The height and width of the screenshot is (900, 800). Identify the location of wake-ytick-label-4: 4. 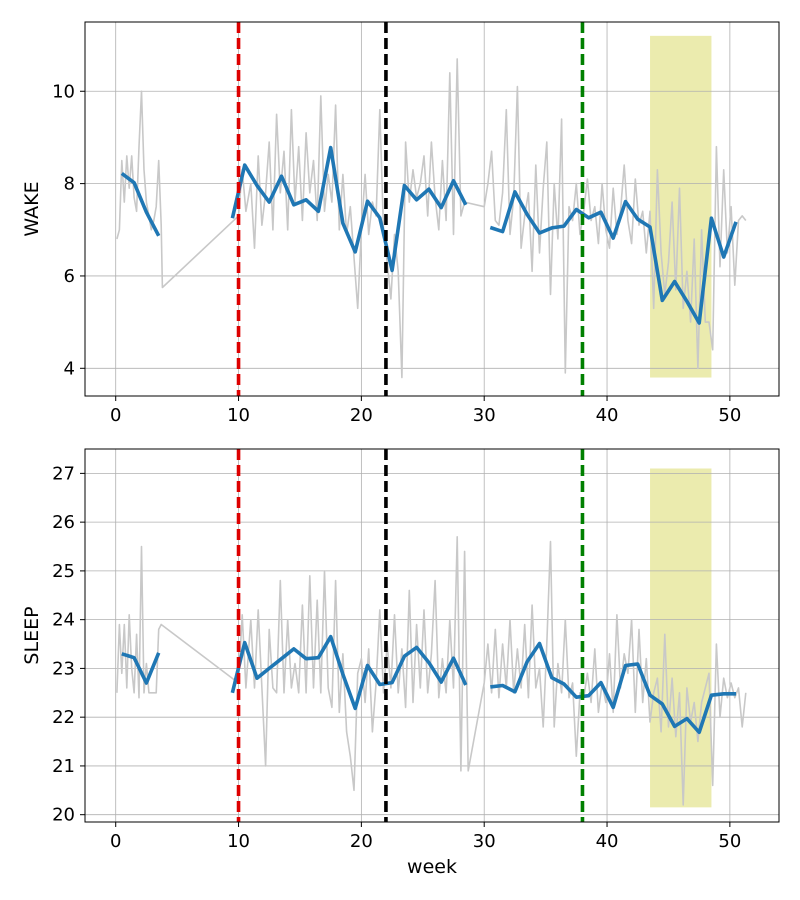
(69, 368).